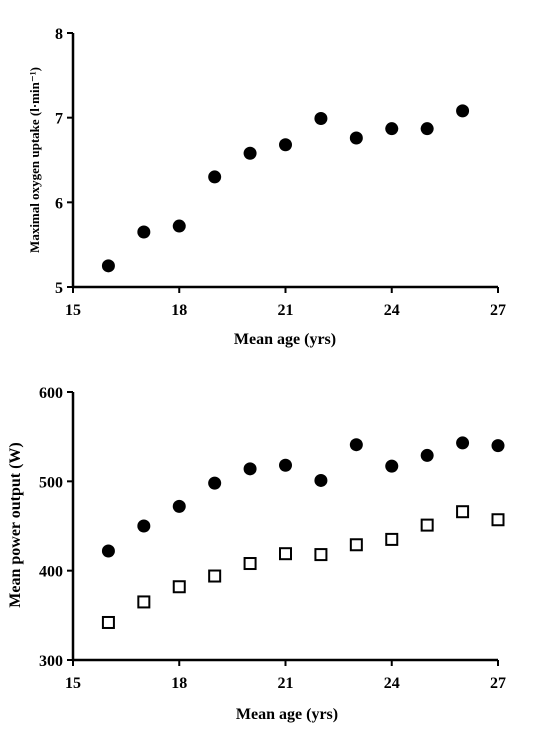 Image resolution: width=543 pixels, height=740 pixels. What do you see at coordinates (34, 160) in the screenshot?
I see `y-axis-label: Maximal oxygen uptake (l·min⁻¹)` at bounding box center [34, 160].